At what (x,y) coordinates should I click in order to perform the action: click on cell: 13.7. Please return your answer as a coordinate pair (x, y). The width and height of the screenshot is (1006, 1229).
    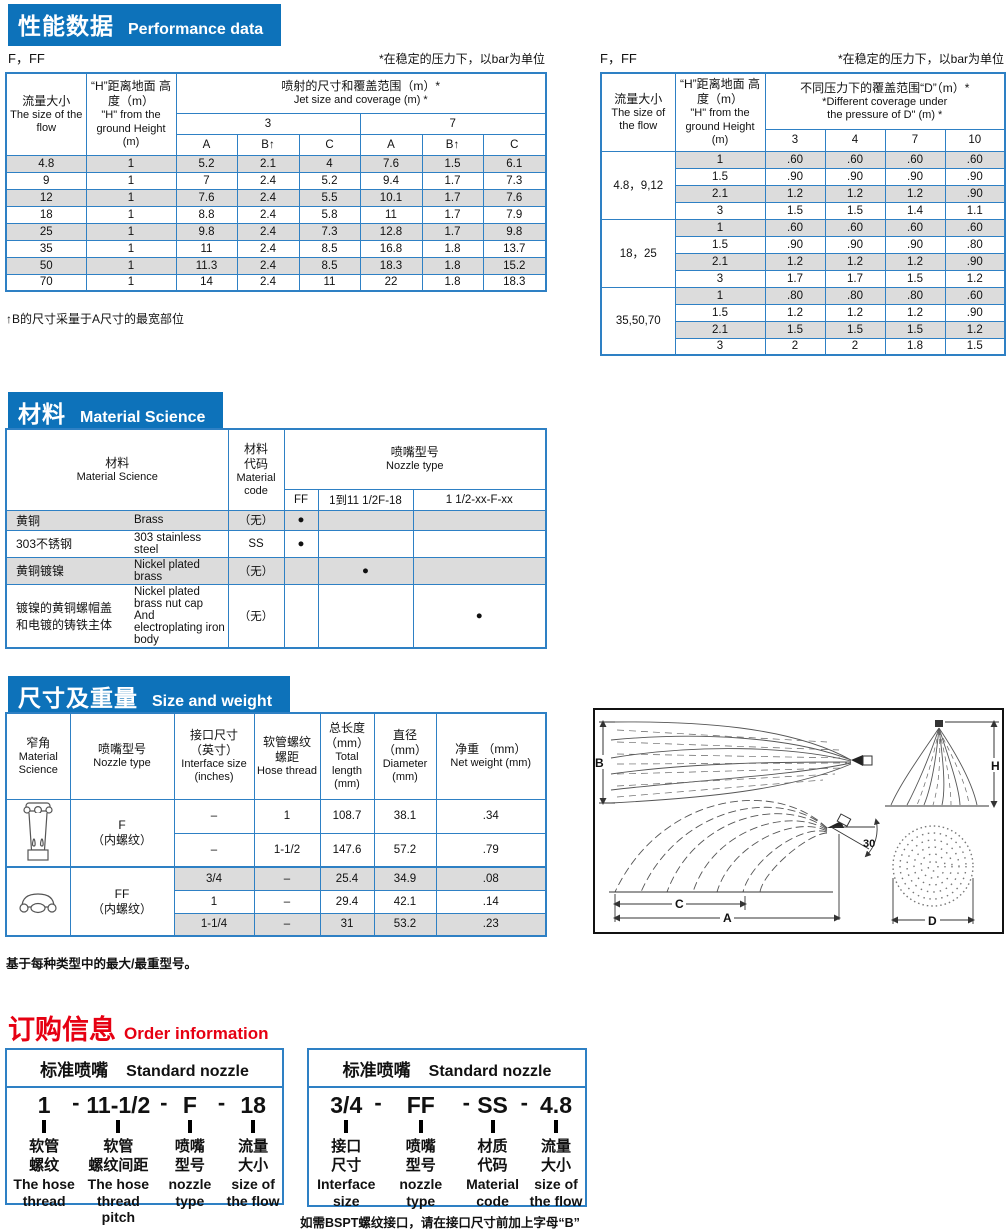
    Looking at the image, I should click on (514, 248).